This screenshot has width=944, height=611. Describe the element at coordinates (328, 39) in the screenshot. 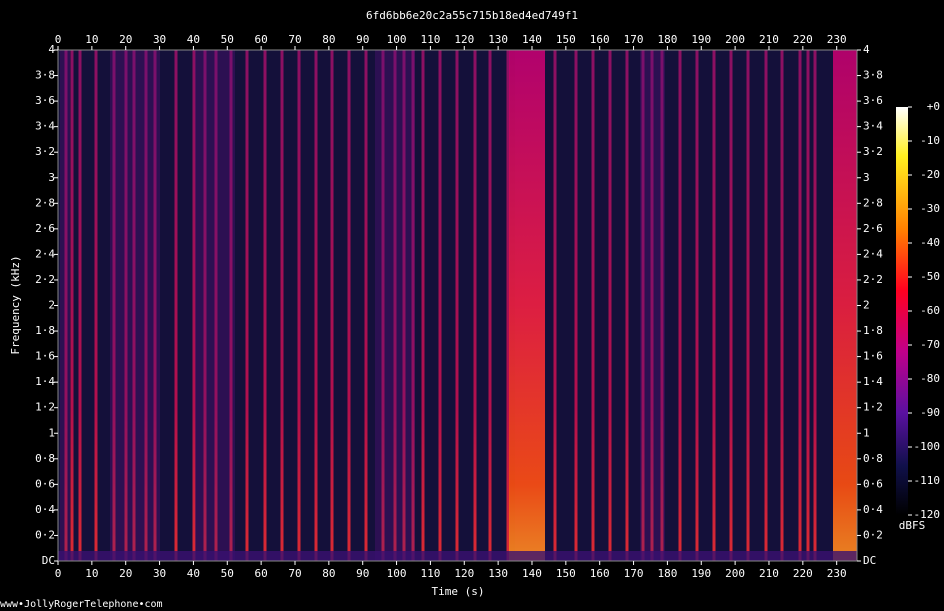

I see `x-tick-label-top: 80` at that location.